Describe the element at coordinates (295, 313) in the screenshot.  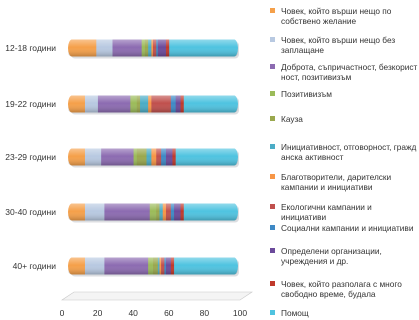
I see `legend-label: Помощ` at that location.